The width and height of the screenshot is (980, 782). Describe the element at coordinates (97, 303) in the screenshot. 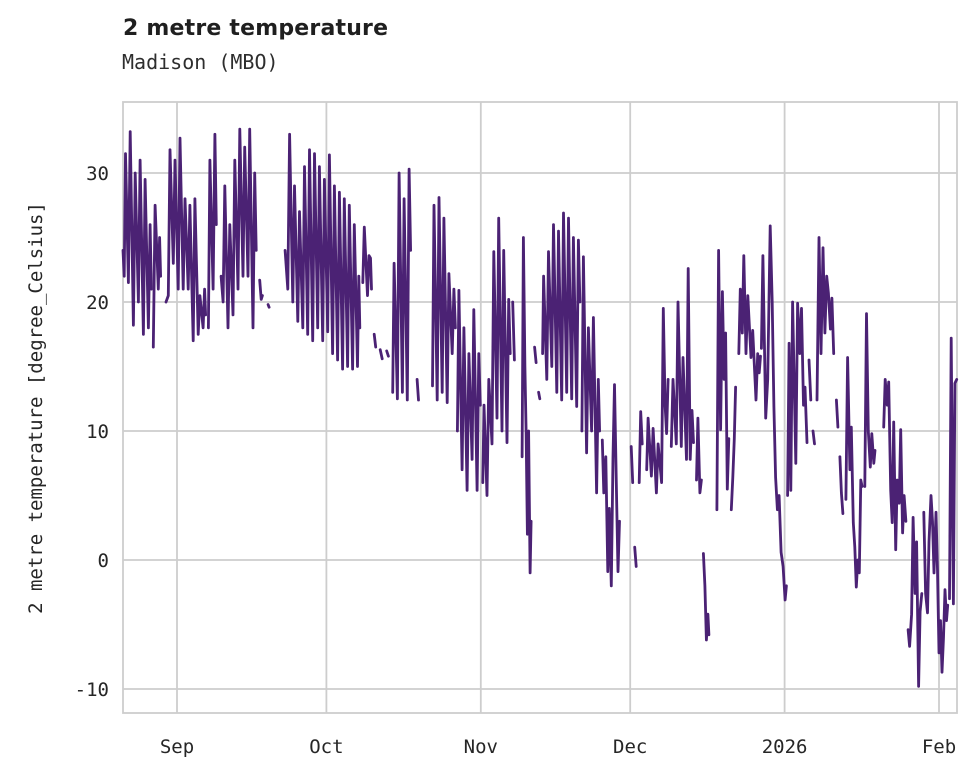

I see `y-tick-label: 20` at that location.